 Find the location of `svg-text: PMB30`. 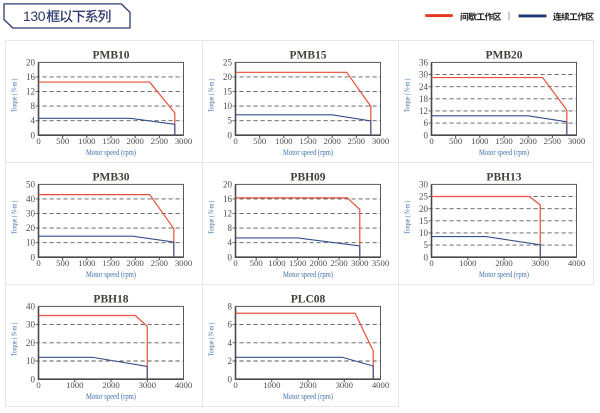

svg-text: PMB30 is located at coordinates (110, 178).